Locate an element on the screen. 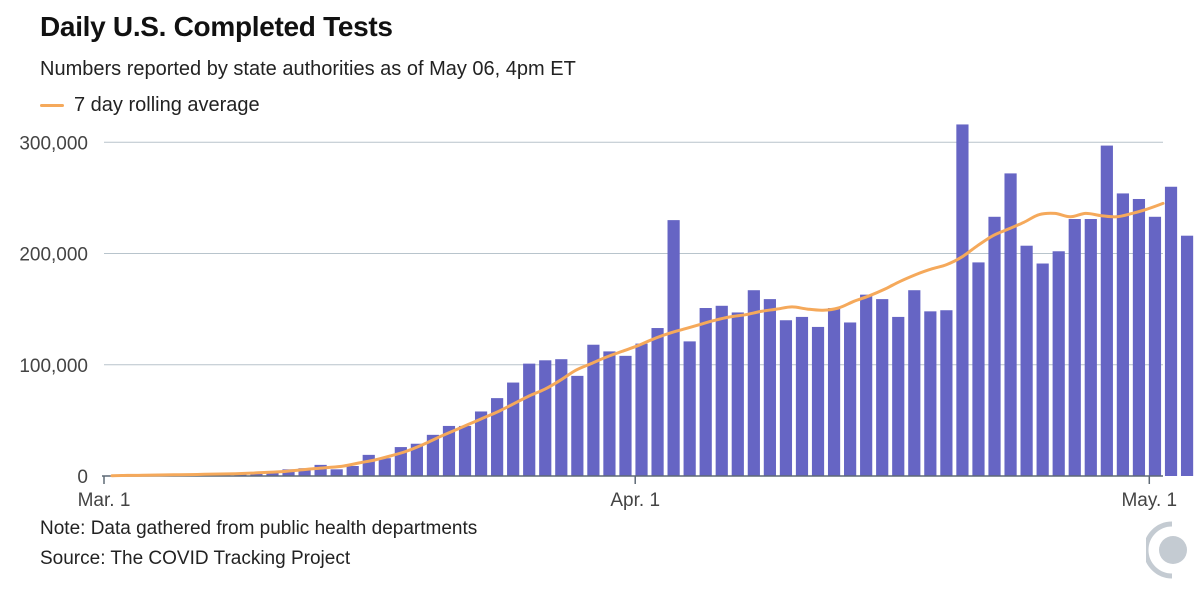 The width and height of the screenshot is (1200, 602). y-axis-ticks: 0 100,000 200,000 300,000 is located at coordinates (53, 310).